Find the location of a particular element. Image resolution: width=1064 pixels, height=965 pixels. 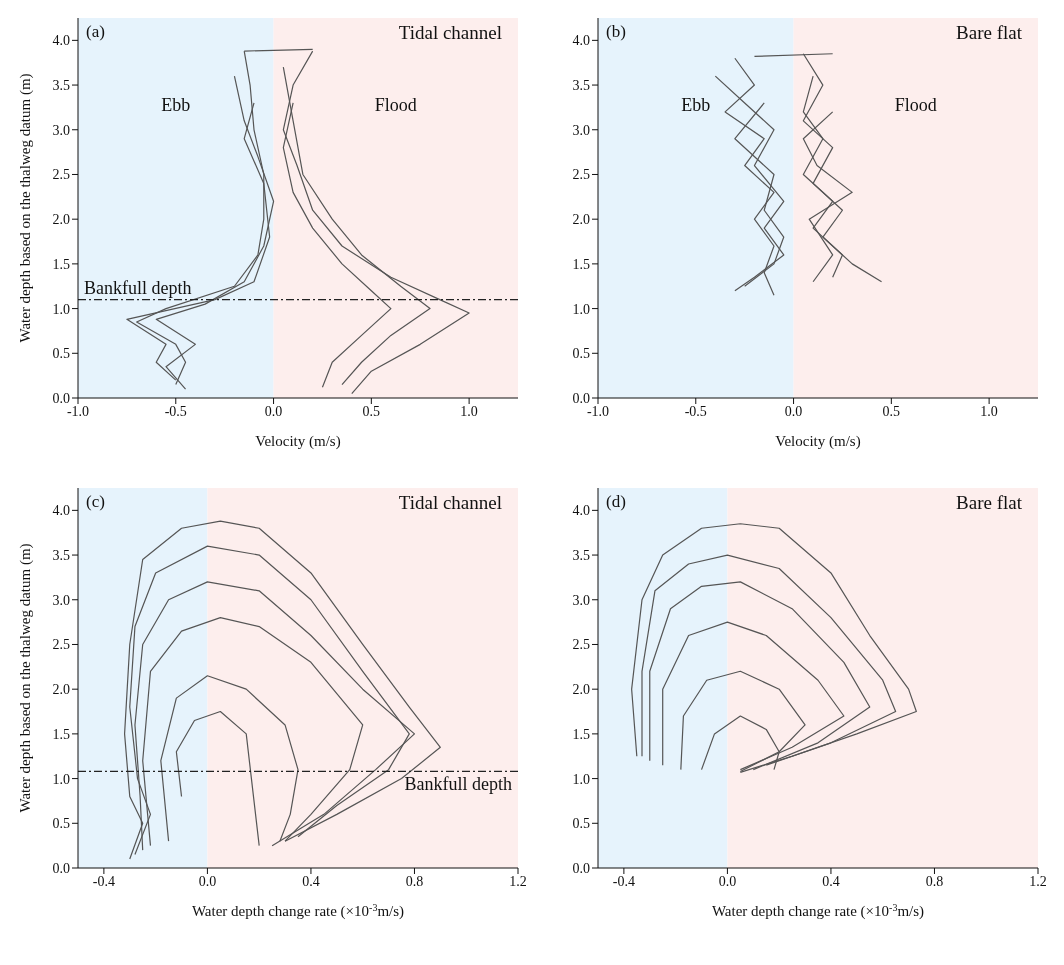

annotation: (a) is located at coordinates (95, 32).